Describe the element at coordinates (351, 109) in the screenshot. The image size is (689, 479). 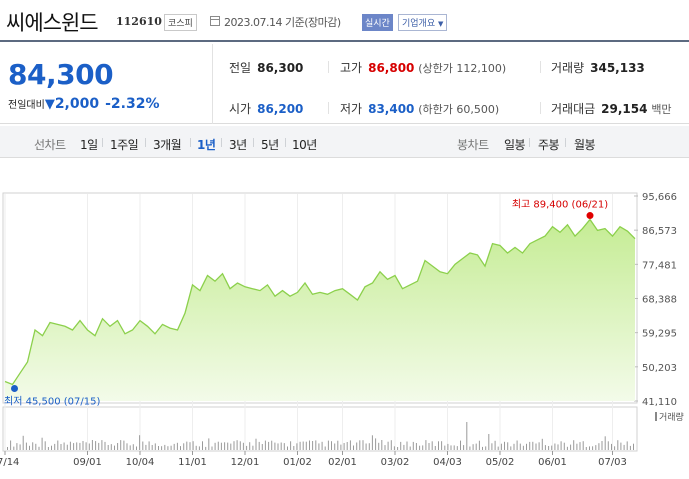
I see `stat-label: 저가` at that location.